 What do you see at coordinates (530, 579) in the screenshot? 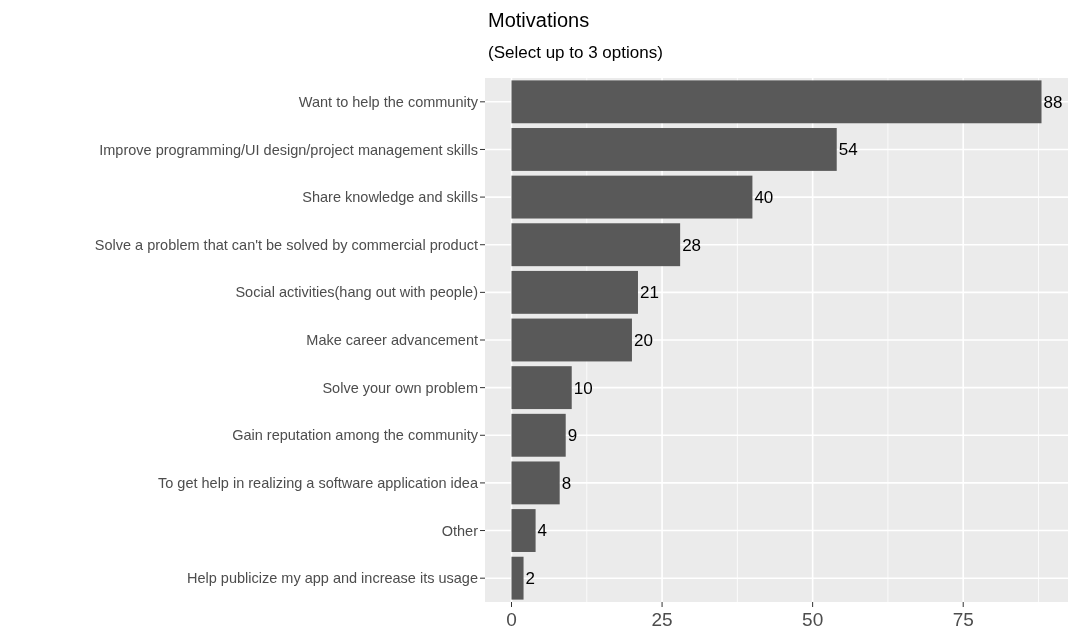
I see `data-label: 2` at bounding box center [530, 579].